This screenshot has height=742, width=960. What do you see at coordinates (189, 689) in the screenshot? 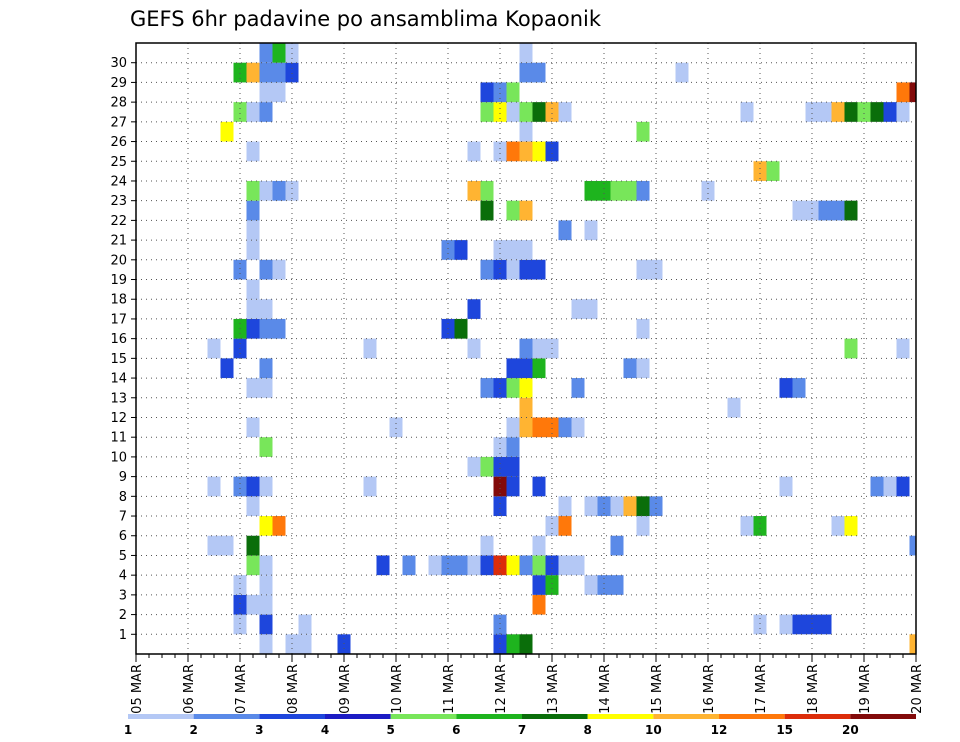
I see `x-tick-label: 06 MAR` at bounding box center [189, 689].